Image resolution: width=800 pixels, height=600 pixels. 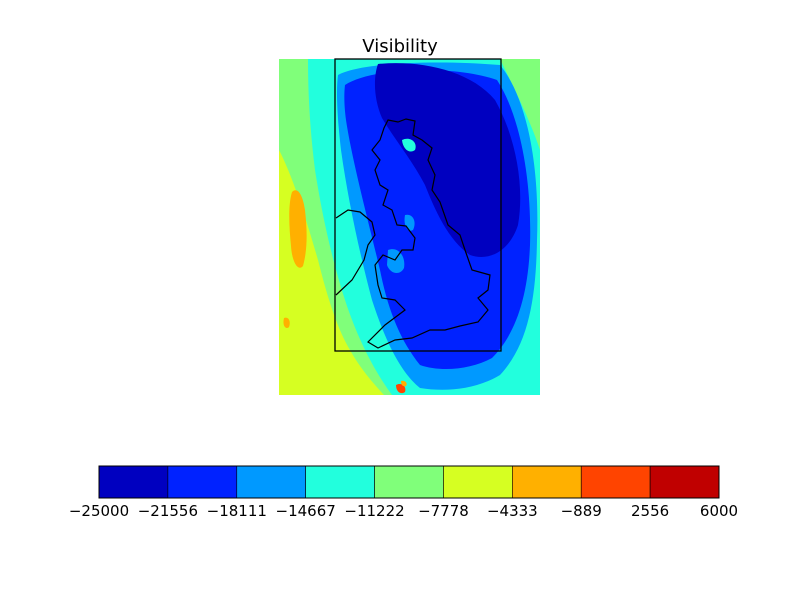 I want to click on colorbar-tick-label: −25000, so click(x=99, y=511).